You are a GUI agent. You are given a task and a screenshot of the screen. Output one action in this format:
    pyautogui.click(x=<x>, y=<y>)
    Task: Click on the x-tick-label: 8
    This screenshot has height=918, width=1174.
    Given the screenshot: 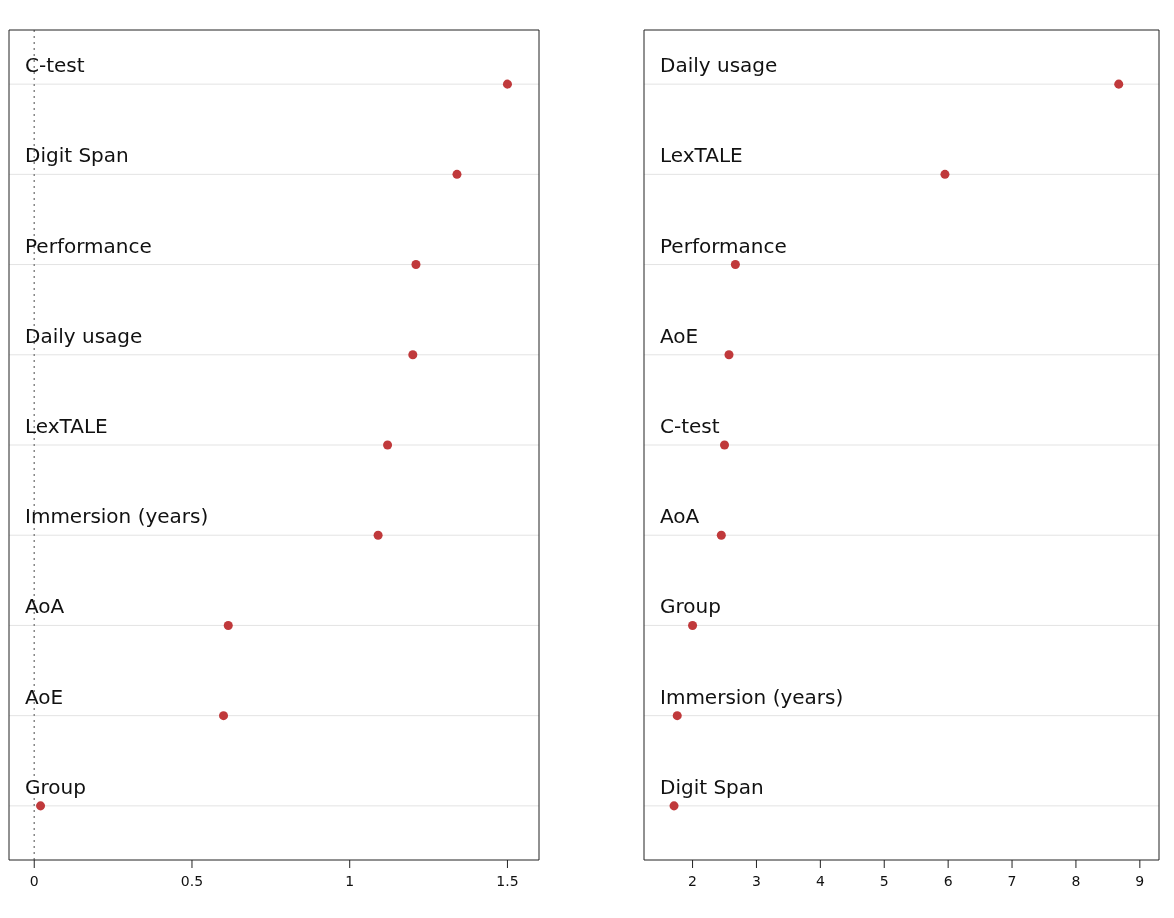 What is the action you would take?
    pyautogui.click(x=1076, y=880)
    